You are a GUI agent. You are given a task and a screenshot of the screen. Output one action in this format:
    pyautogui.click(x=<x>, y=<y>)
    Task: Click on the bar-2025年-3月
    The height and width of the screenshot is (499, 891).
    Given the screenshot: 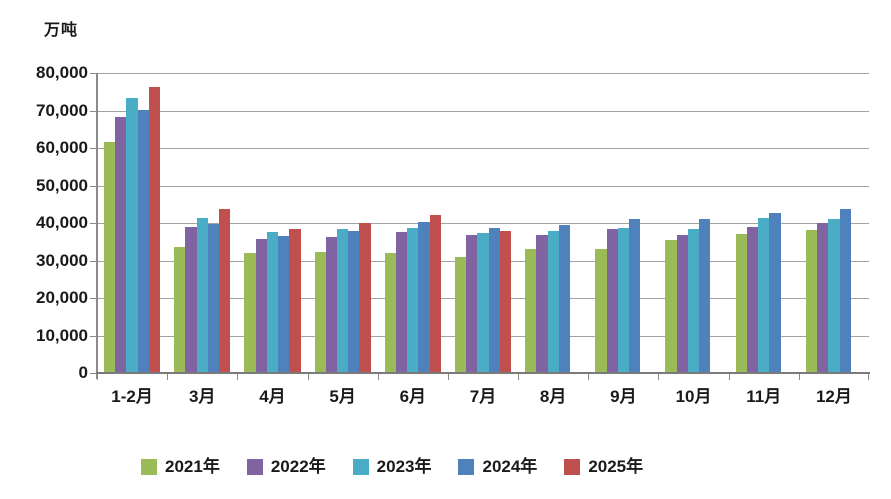 What is the action you would take?
    pyautogui.click(x=225, y=291)
    